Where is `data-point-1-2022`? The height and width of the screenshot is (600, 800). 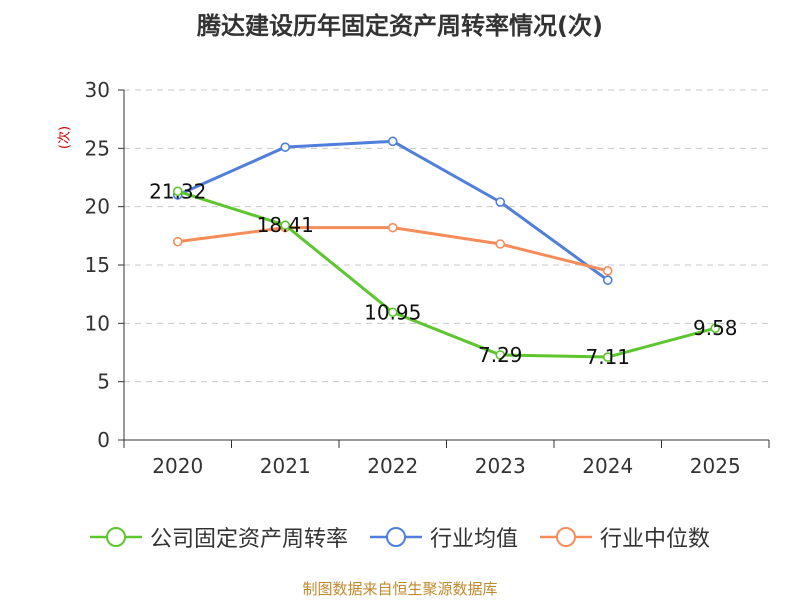
data-point-1-2022 is located at coordinates (392, 141).